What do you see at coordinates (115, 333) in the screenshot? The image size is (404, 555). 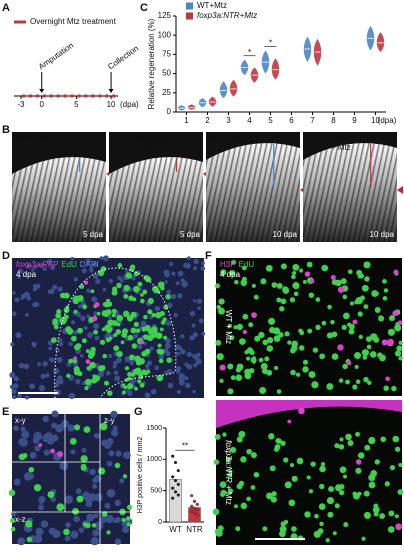 I see `blastema-outline` at bounding box center [115, 333].